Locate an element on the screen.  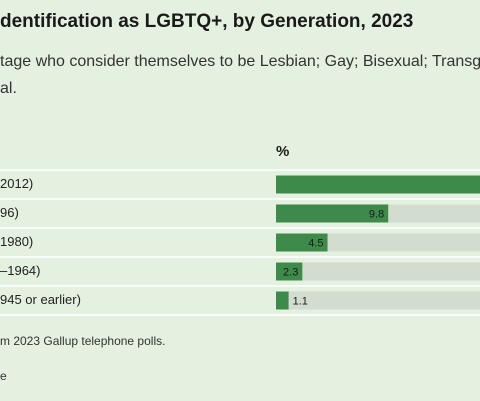
source: e is located at coordinates (3, 376).